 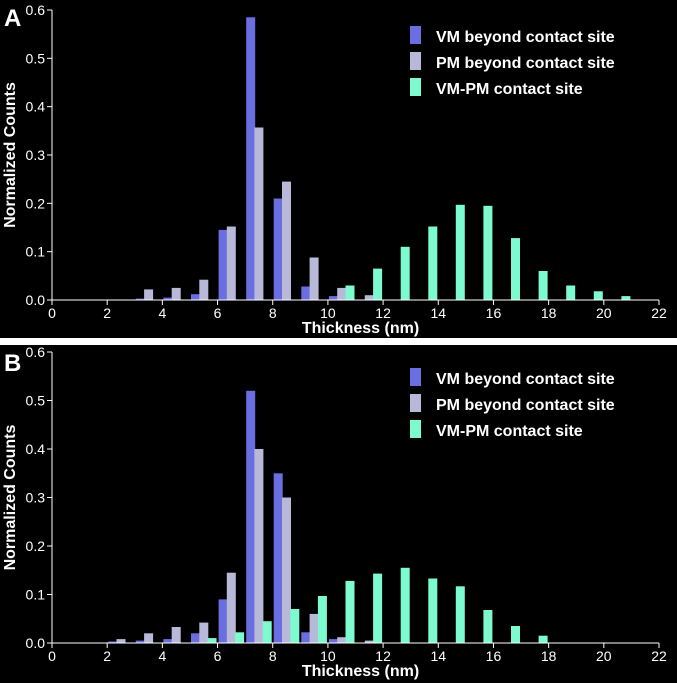 I want to click on legend-swatch-pm, so click(x=415, y=61).